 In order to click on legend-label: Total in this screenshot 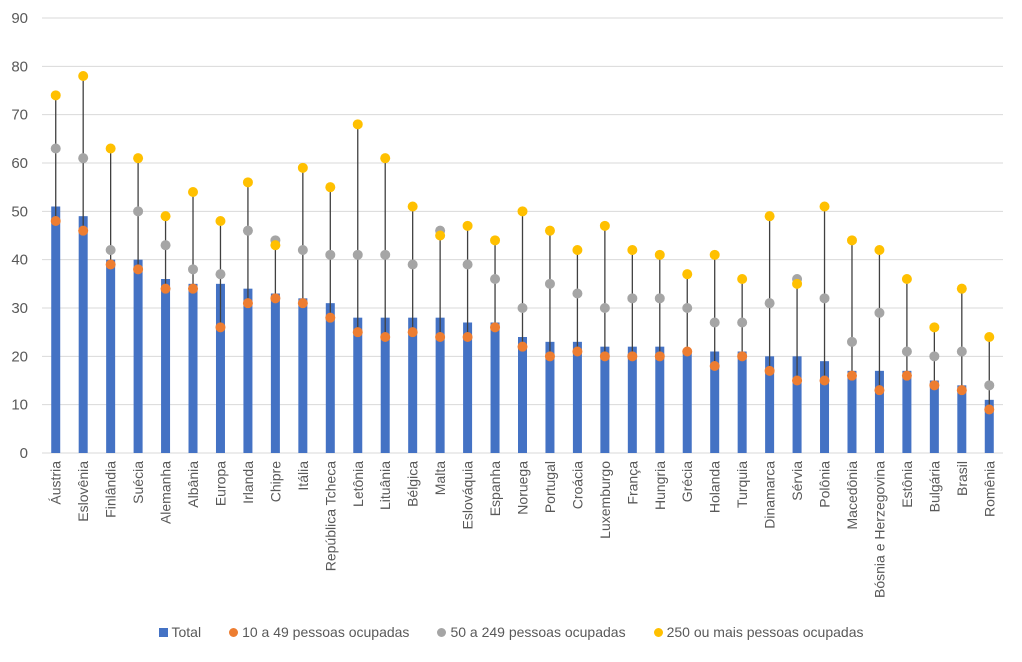, I will do `click(186, 632)`.